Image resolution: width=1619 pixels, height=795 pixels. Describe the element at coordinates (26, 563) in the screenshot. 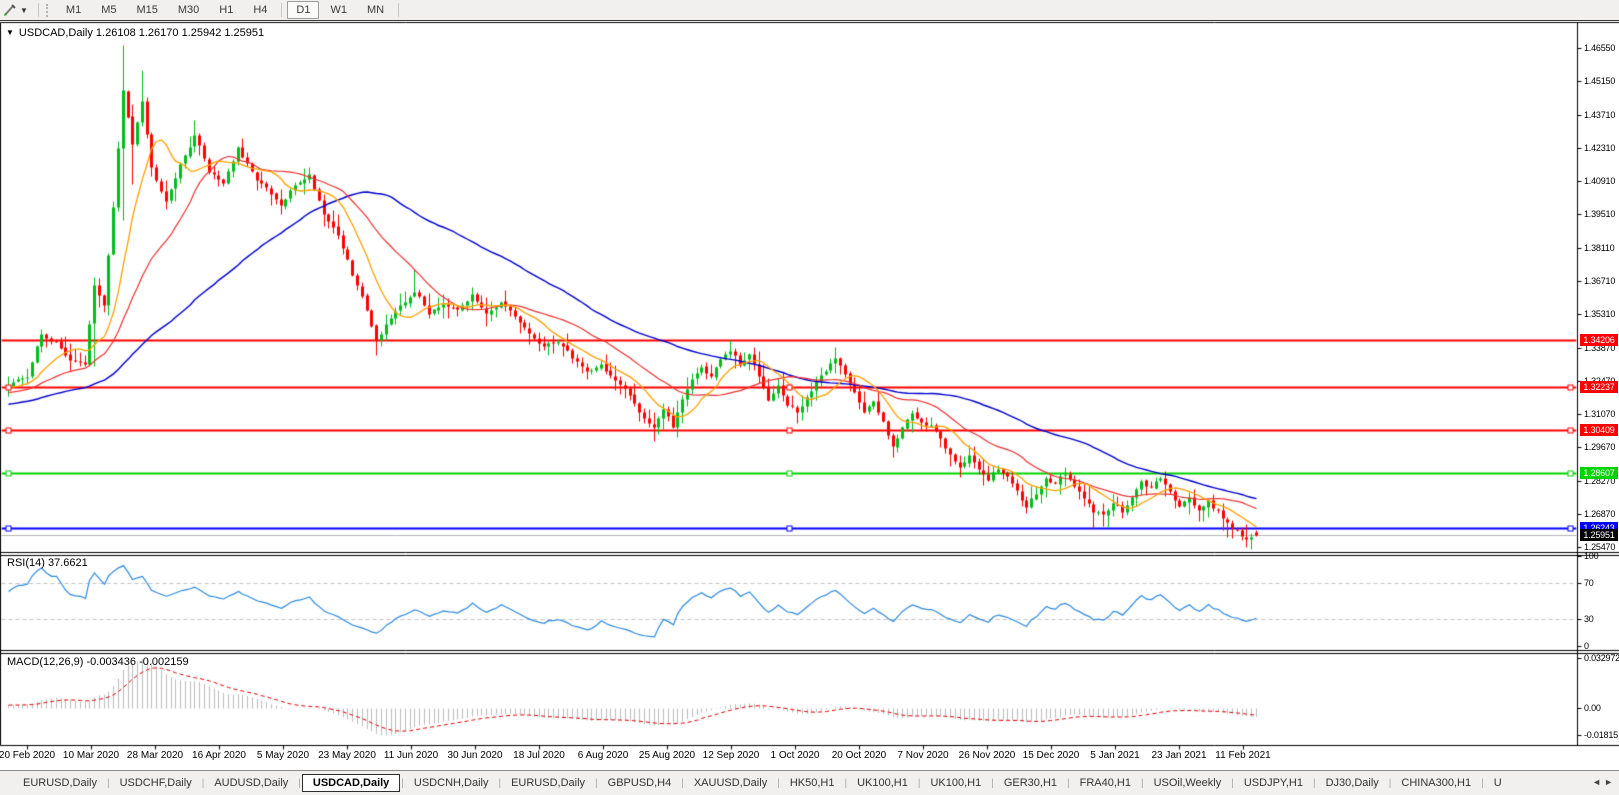

I see `rsi-label: RSI(14)` at that location.